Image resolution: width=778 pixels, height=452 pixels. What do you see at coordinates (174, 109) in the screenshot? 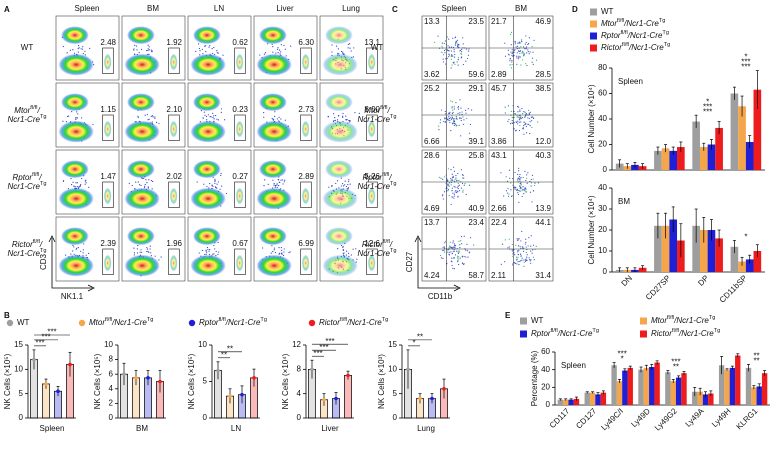
I see `gate-percent: 2.10` at bounding box center [174, 109].